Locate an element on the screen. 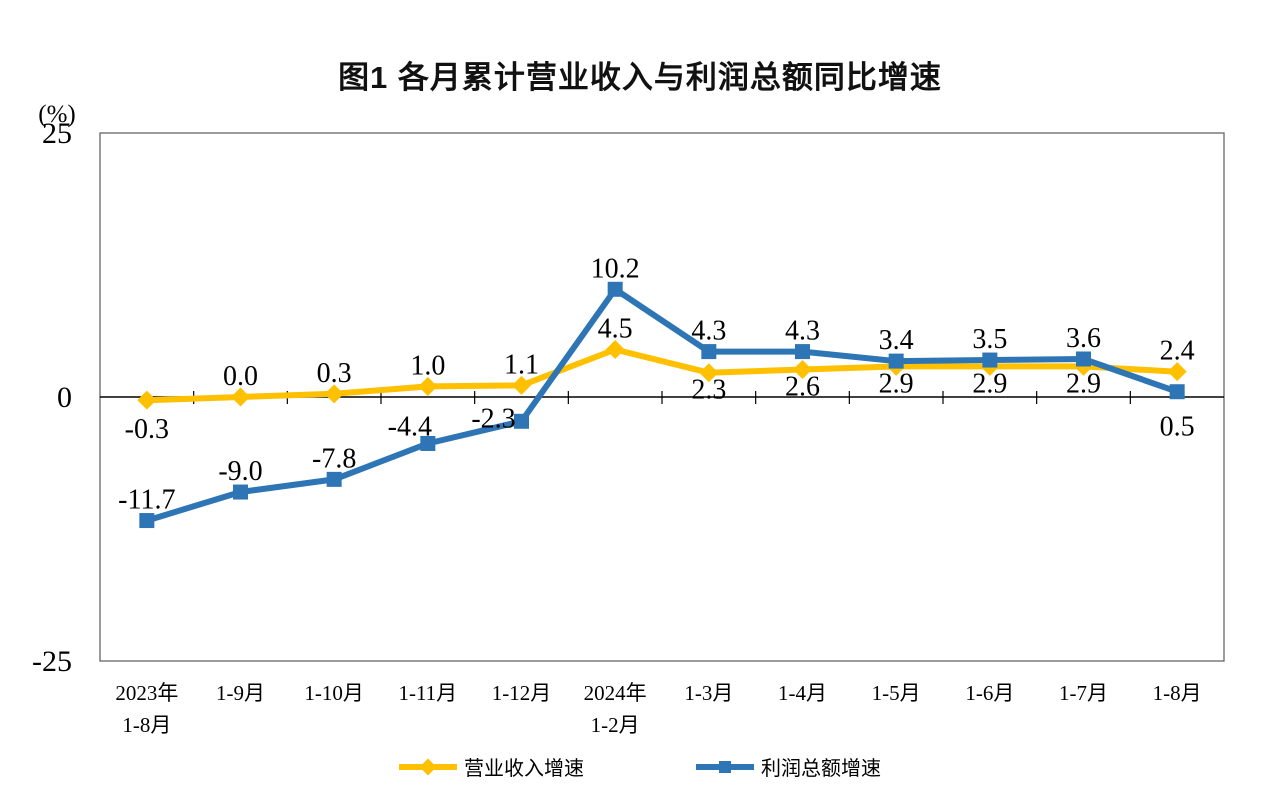 The width and height of the screenshot is (1280, 806). x-axis-category-label: 1-10月 is located at coordinates (334, 693).